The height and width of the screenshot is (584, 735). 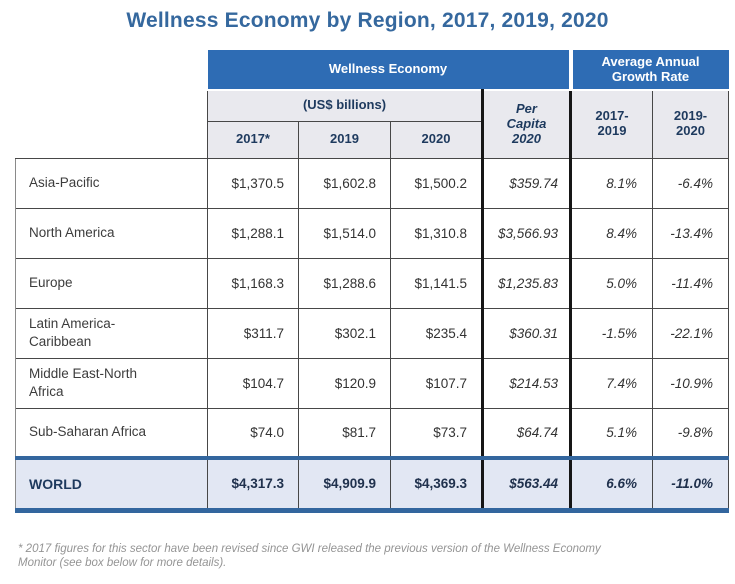 What do you see at coordinates (436, 382) in the screenshot?
I see `value-2020-cell: $107.7` at bounding box center [436, 382].